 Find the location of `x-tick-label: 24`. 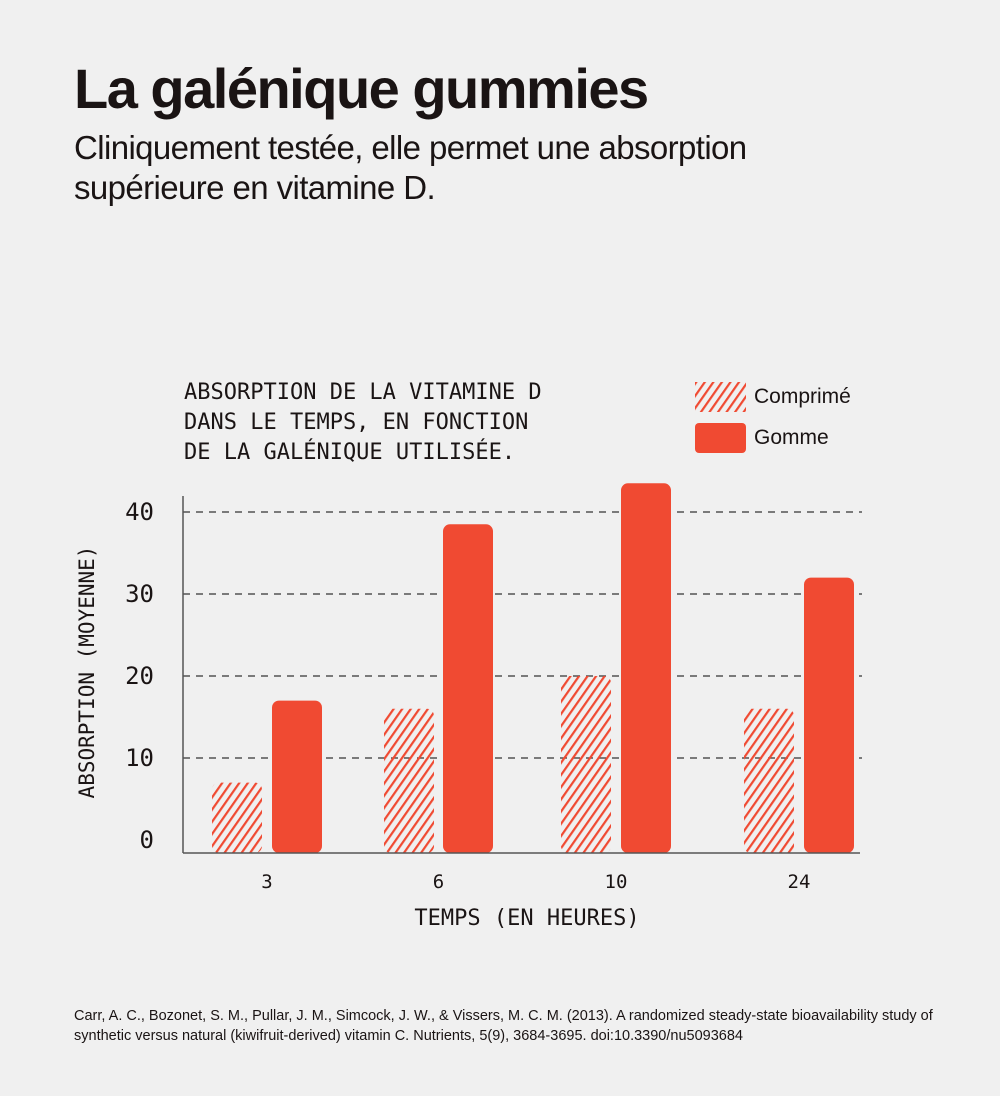

x-tick-label: 24 is located at coordinates (799, 882).